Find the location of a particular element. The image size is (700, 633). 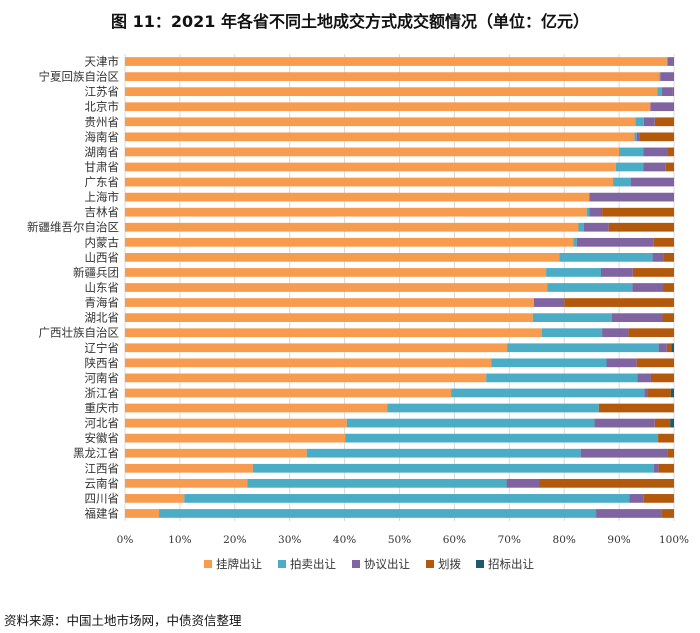

category-label: 内蒙古 is located at coordinates (102, 242).